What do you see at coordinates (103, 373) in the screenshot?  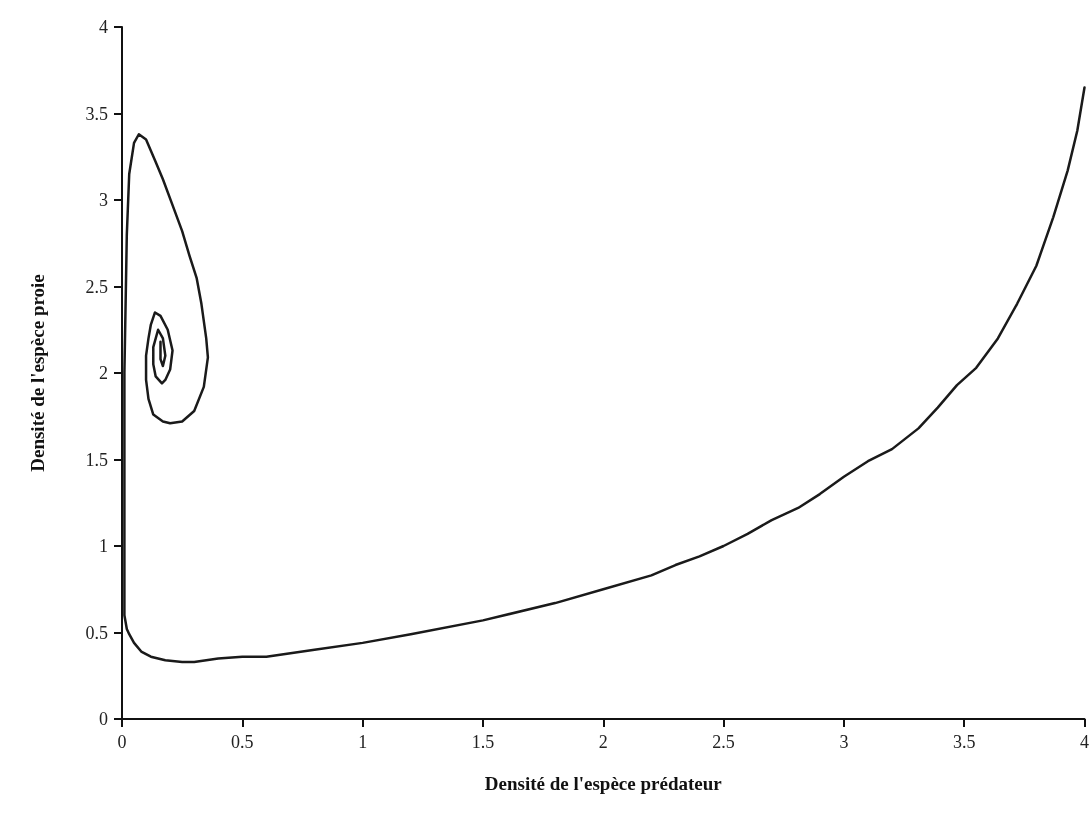 I see `y-tick-label: 2` at bounding box center [103, 373].